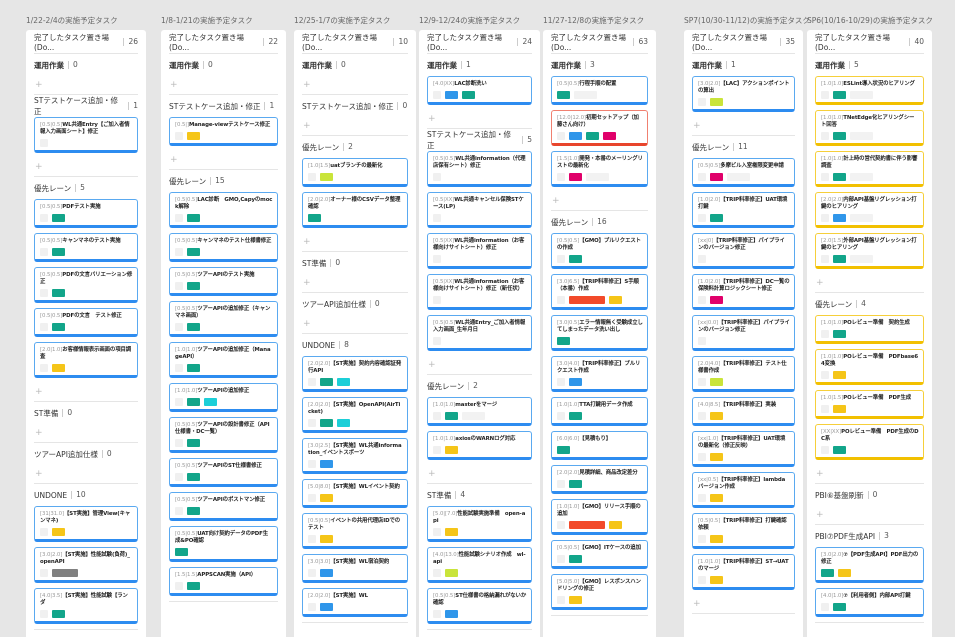 The height and width of the screenshot is (637, 955). Describe the element at coordinates (869, 442) in the screenshot. I see `task-card: [XX|XX]POレビュー準備 PDF生成のDC系` at that location.